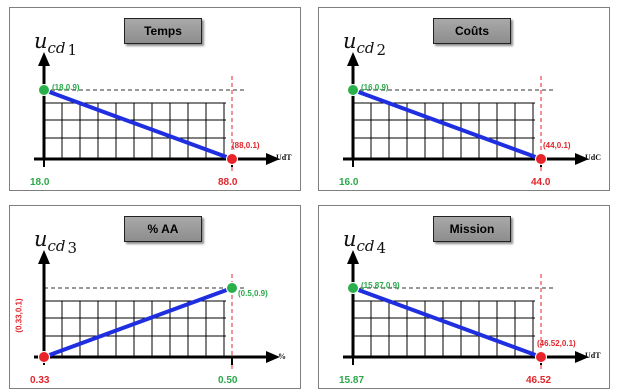  Describe the element at coordinates (556, 343) in the screenshot. I see `point-label-end: (46.52,0.1)` at that location.